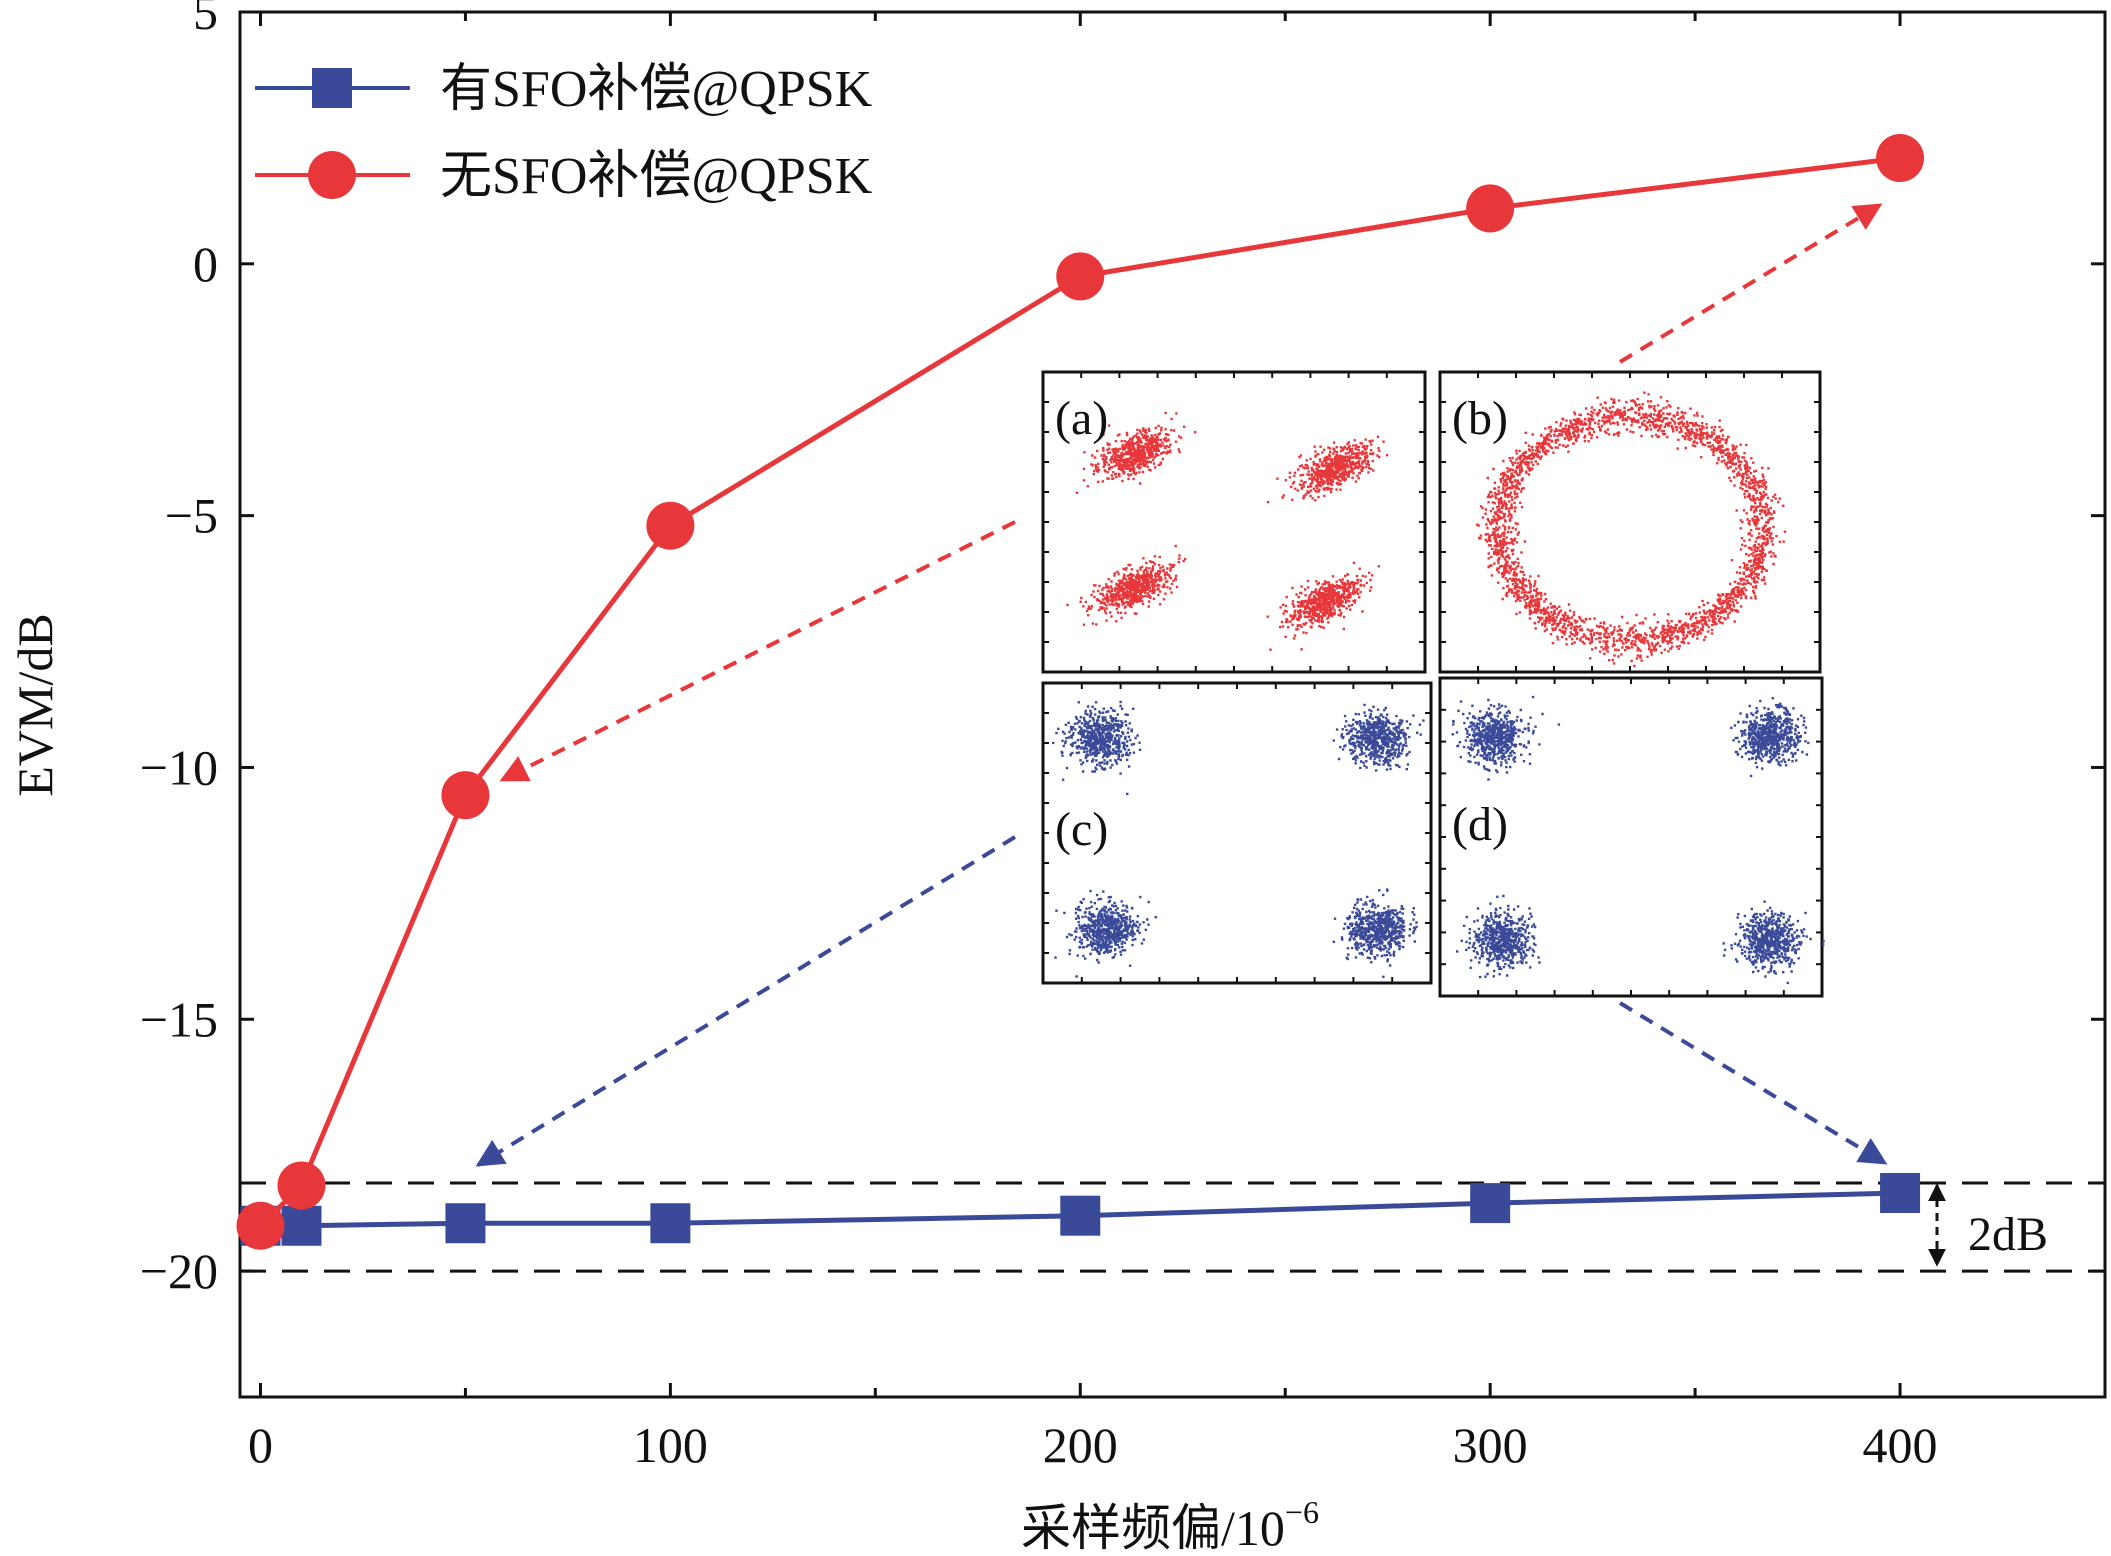 This screenshot has width=2111, height=1556. I want to click on legend-label-uncompensated: 无SFO补偿@QPSK, so click(656, 176).